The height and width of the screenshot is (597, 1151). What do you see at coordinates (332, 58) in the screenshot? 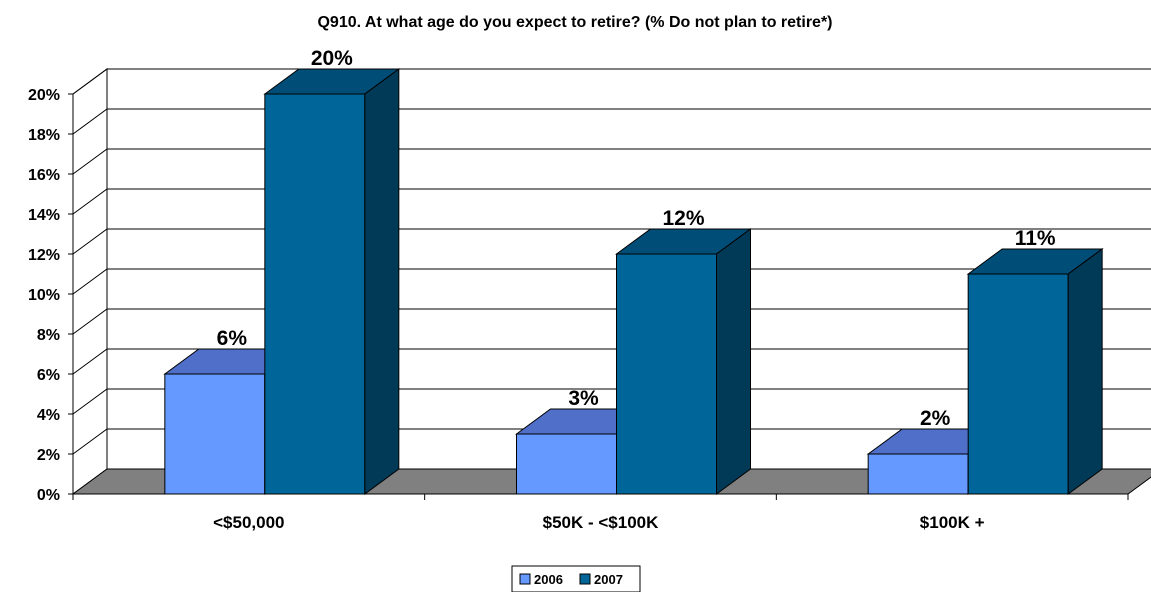
I see `data-label: 20%` at bounding box center [332, 58].